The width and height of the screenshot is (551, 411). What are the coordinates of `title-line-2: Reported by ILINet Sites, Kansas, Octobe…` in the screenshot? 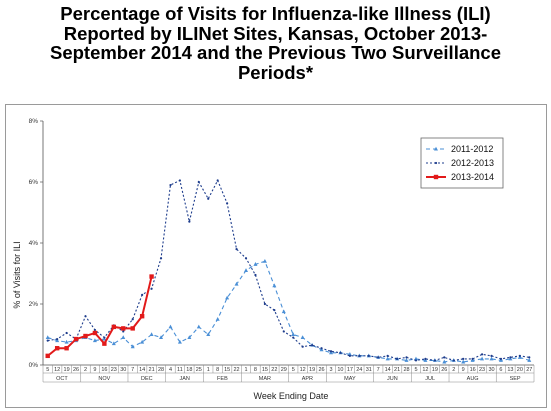 It's located at (275, 33).